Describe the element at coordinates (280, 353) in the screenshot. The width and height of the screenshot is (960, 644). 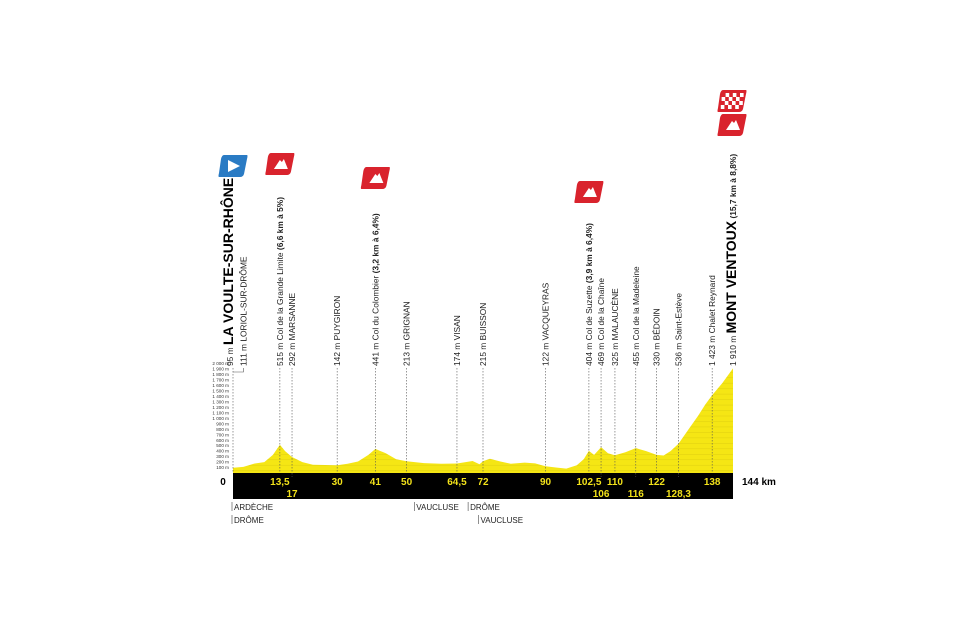
I see `altitude: 515 m` at that location.